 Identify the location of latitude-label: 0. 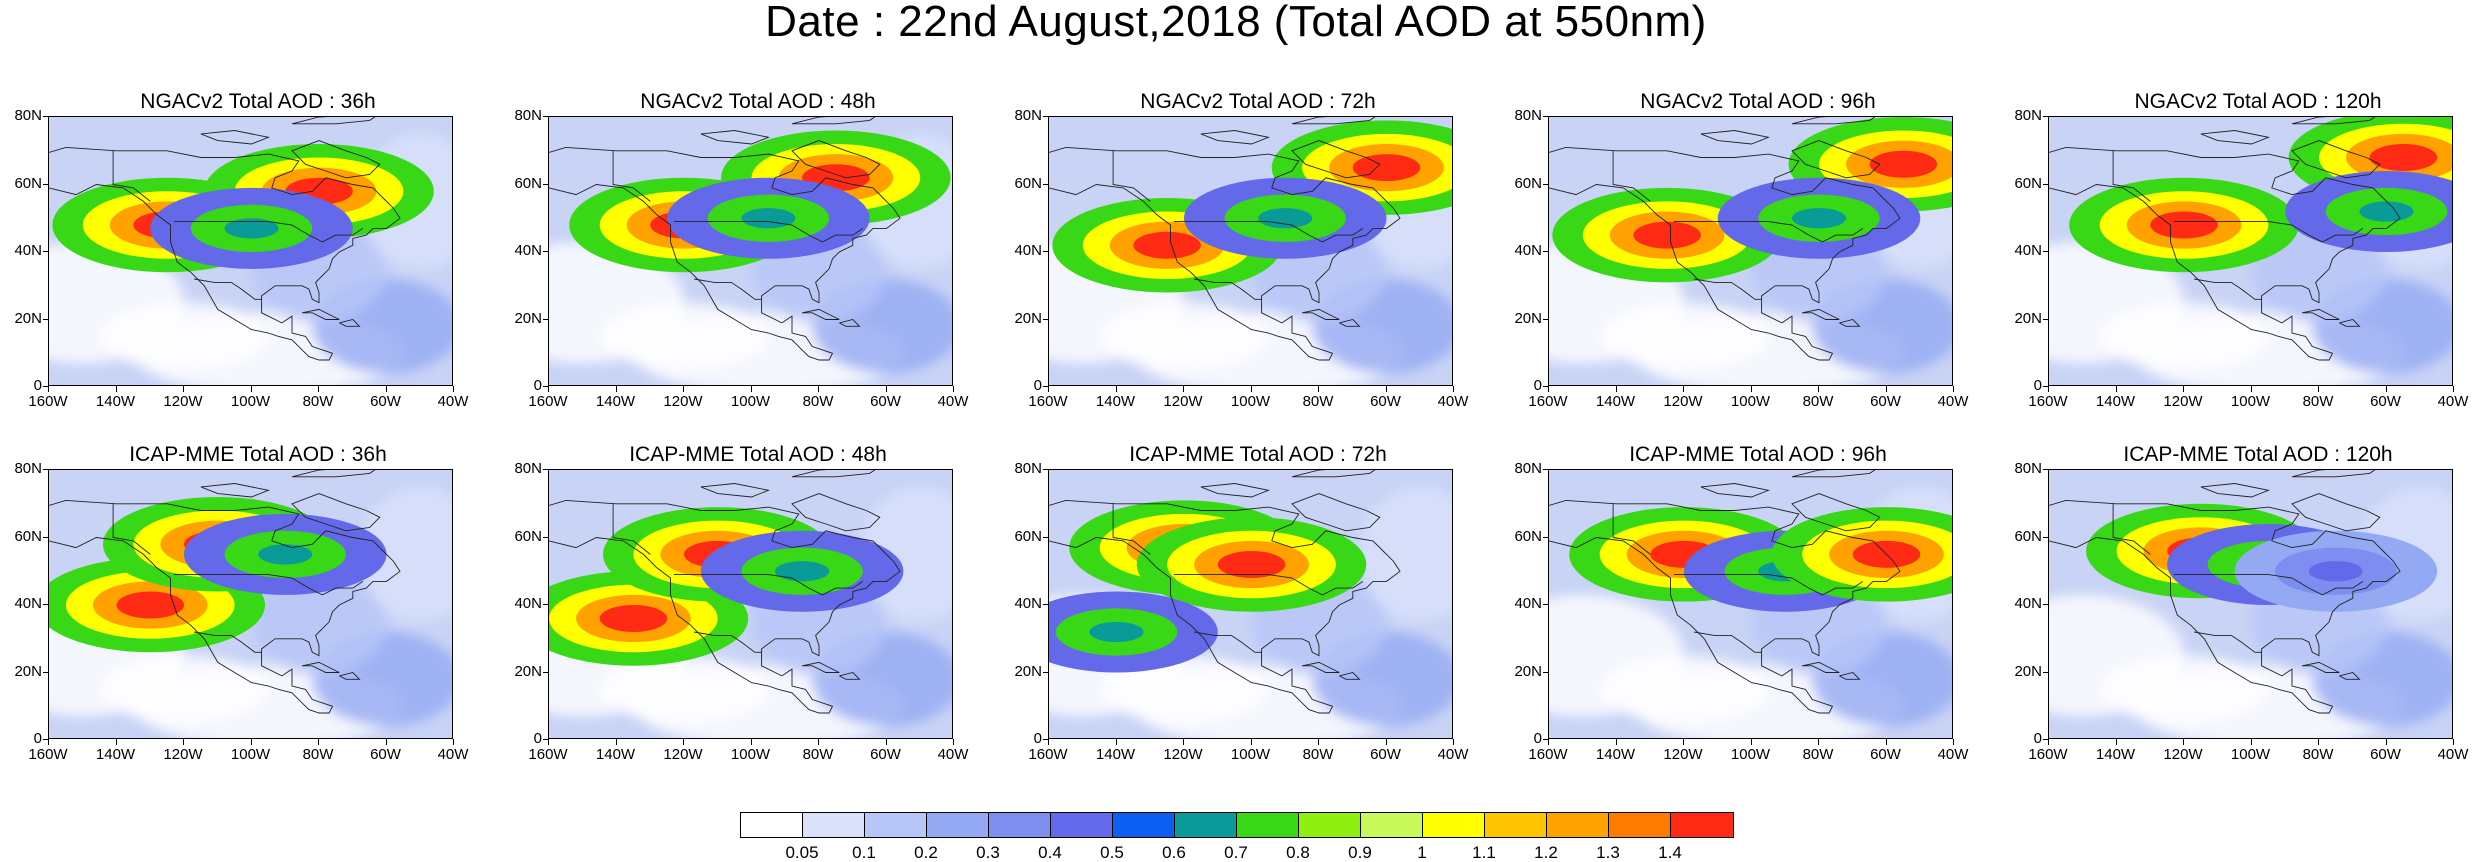
(1537, 738).